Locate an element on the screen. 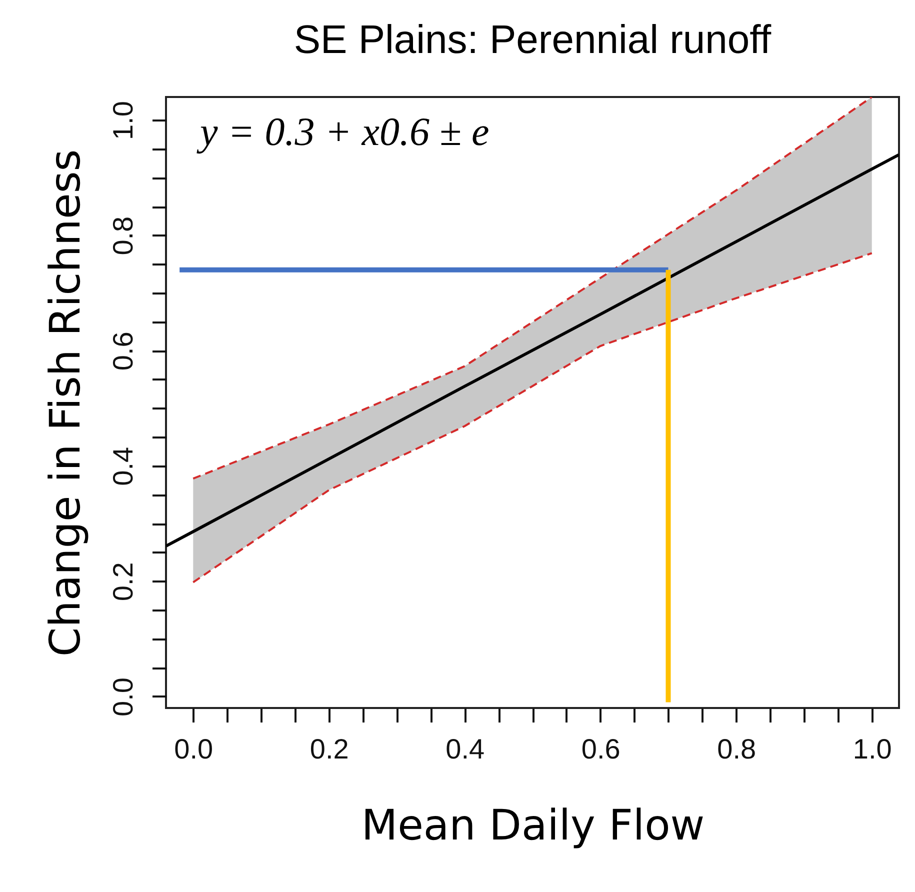 This screenshot has width=915, height=892. x-tick-label: 0.8 is located at coordinates (736, 749).